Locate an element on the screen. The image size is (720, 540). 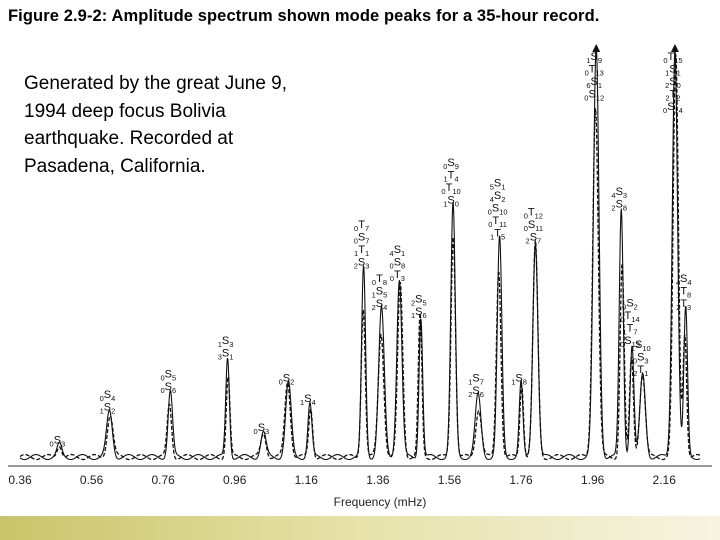
peak-mode-label: 2T3 is located at coordinates (683, 305).